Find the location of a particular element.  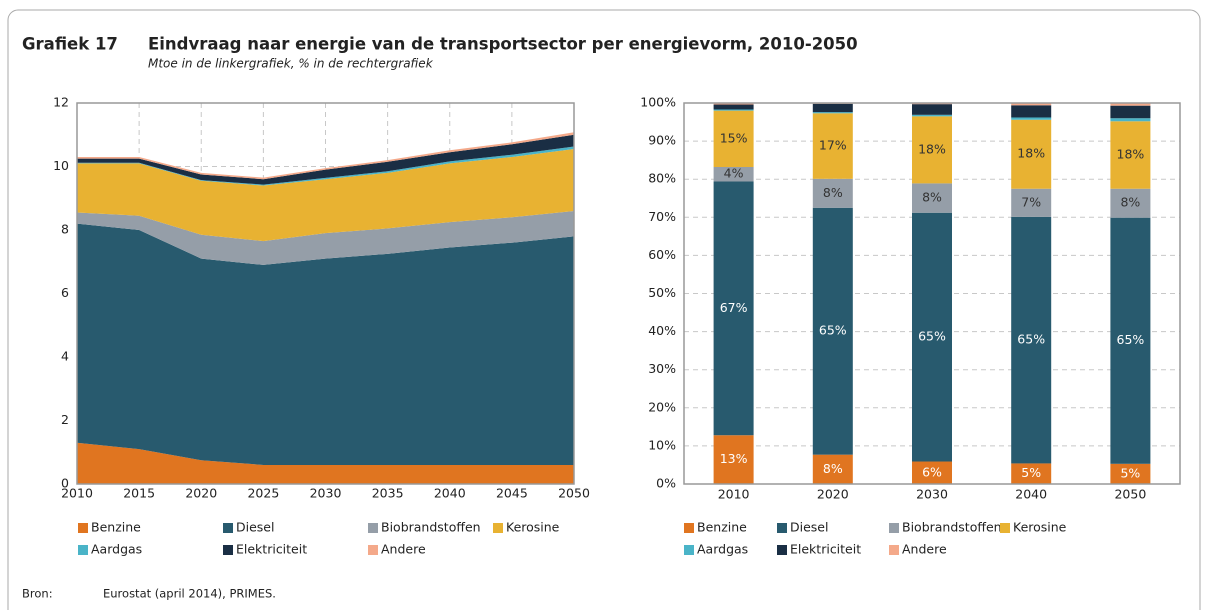

value-label: 4% is located at coordinates (734, 173).